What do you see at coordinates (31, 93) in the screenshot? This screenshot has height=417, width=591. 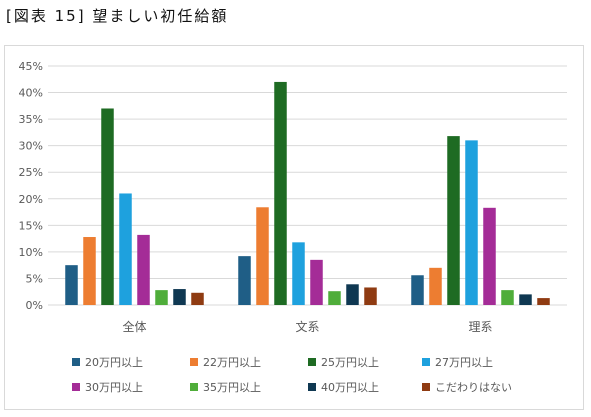 I see `y-tick-label: 40%` at bounding box center [31, 93].